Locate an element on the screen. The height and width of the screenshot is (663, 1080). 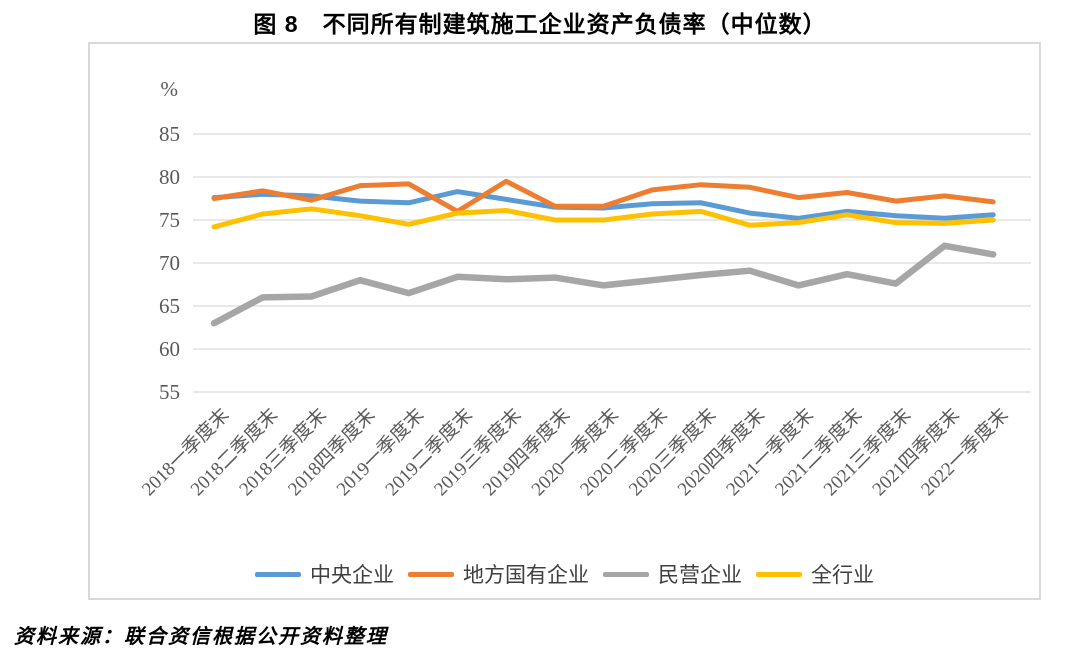
source-note: 资料来源：联合资信根据公开资料整理 is located at coordinates (201, 637).